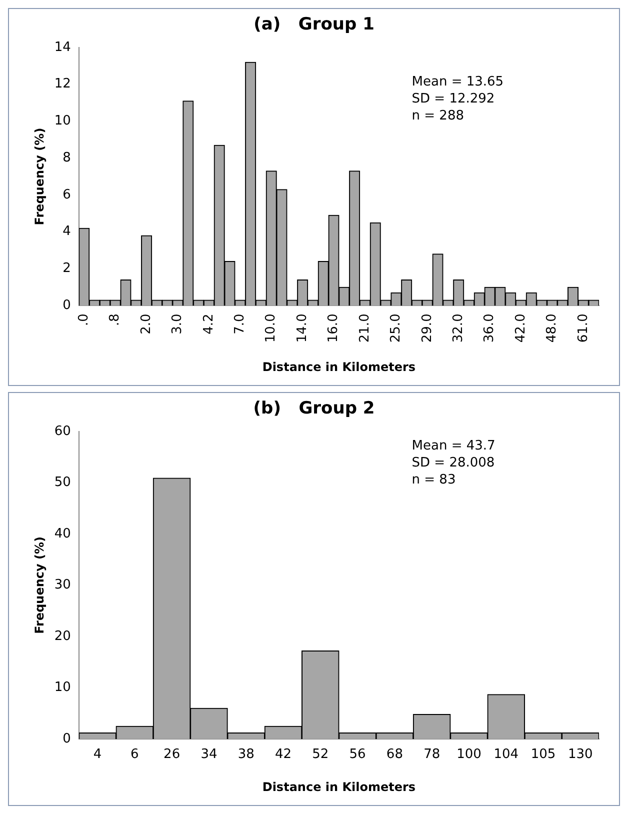 The width and height of the screenshot is (628, 816). What do you see at coordinates (246, 754) in the screenshot?
I see `x-tick-label: 38` at bounding box center [246, 754].